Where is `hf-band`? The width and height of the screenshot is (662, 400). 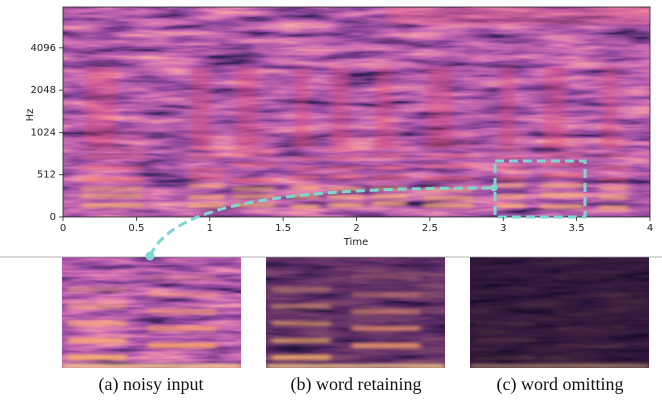
hf-band is located at coordinates (517, 16).